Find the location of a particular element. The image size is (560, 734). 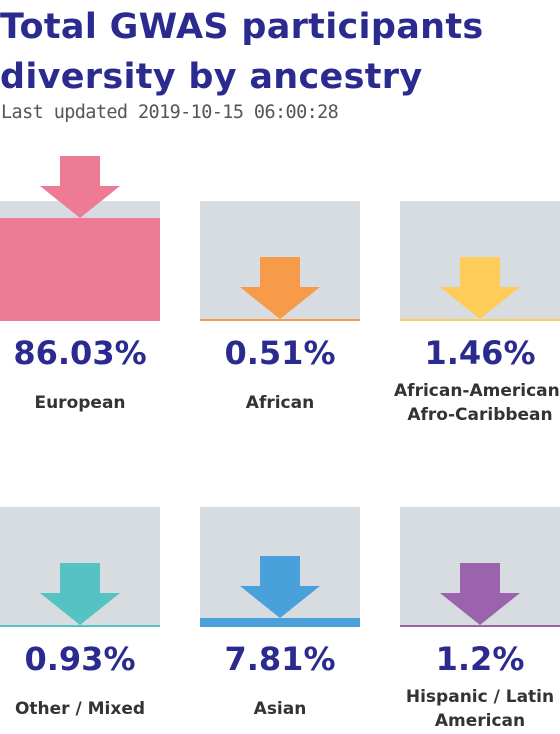

last-updated: Last updated 2019-10-15 06:00:28 is located at coordinates (170, 112).